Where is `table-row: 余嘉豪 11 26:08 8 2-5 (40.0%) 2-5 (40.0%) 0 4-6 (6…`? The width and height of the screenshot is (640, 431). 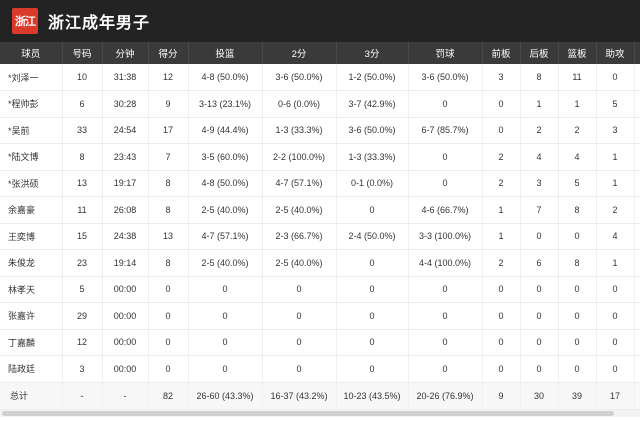
table-row: 余嘉豪 11 26:08 8 2-5 (40.0%) 2-5 (40.0%) 0 4-6 (6… is located at coordinates (320, 210).